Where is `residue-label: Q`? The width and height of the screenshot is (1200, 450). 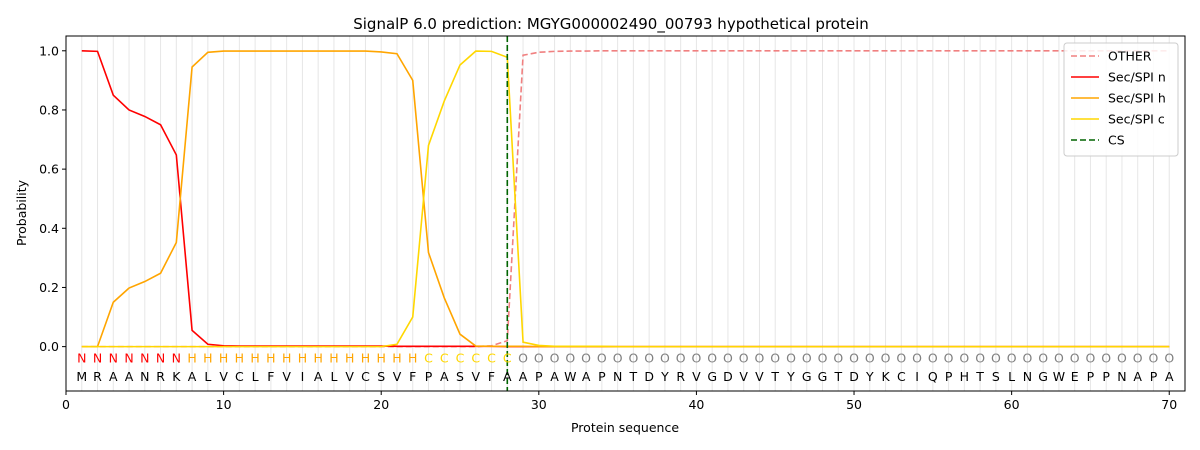 residue-label: Q is located at coordinates (933, 376).